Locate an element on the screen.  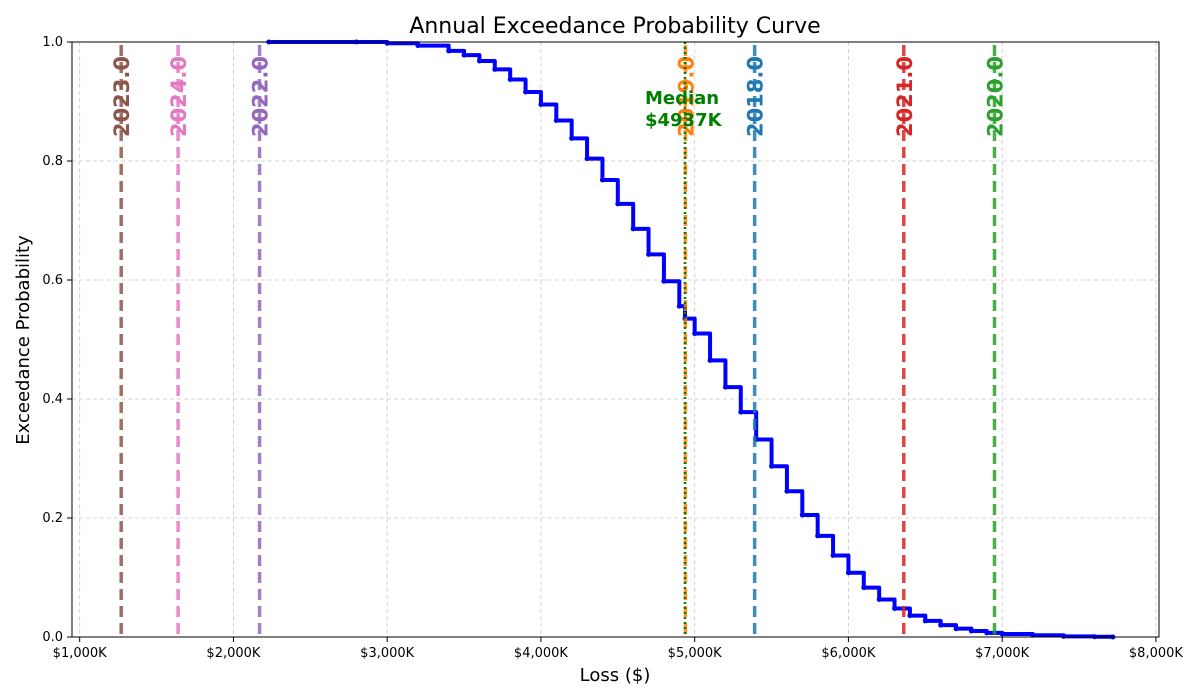
x-tick-label: $1,000K is located at coordinates (80, 653).